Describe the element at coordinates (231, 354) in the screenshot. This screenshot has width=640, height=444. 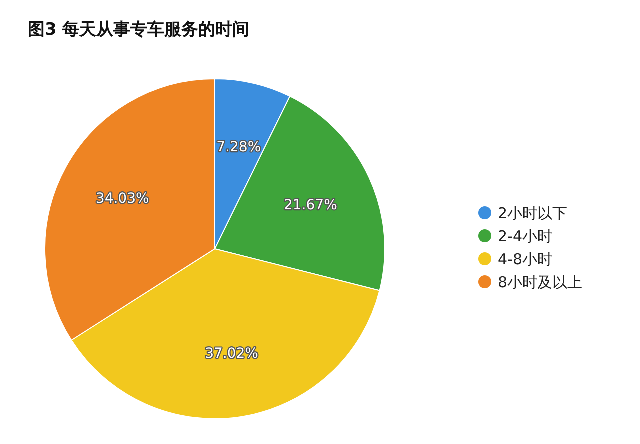
I see `data-label: 37.02%` at that location.